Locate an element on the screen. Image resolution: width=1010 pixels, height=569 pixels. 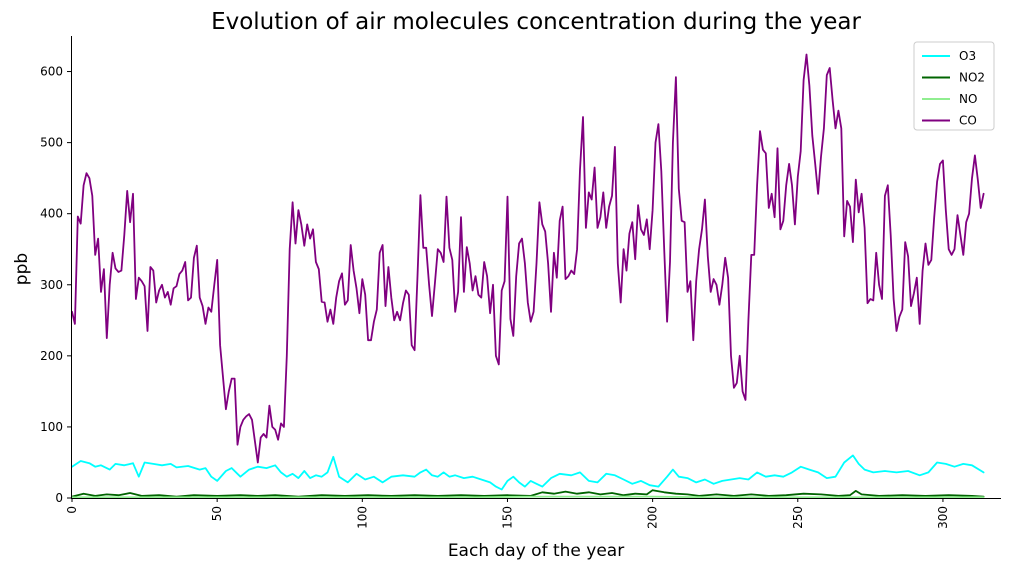
legend-label-no2: NO2 is located at coordinates (972, 78).